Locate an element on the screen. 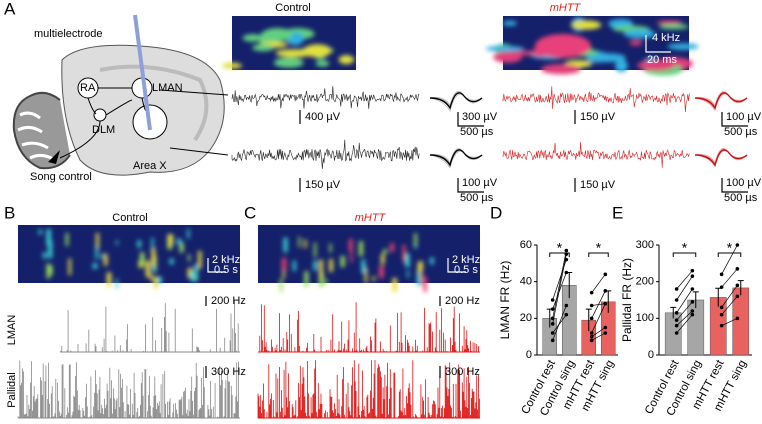  y-tick-label: 0 is located at coordinates (529, 355).